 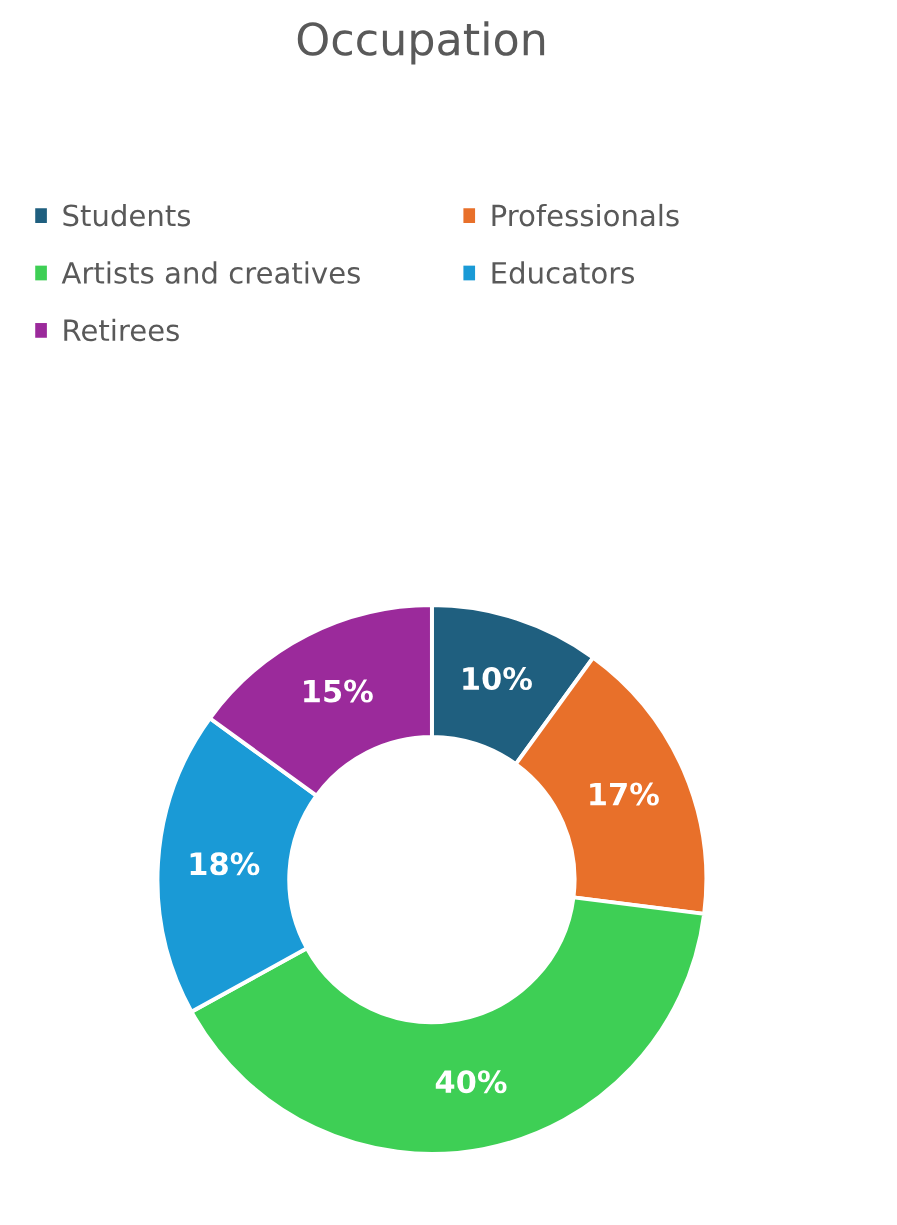 What do you see at coordinates (338, 691) in the screenshot?
I see `data-label: 15%` at bounding box center [338, 691].